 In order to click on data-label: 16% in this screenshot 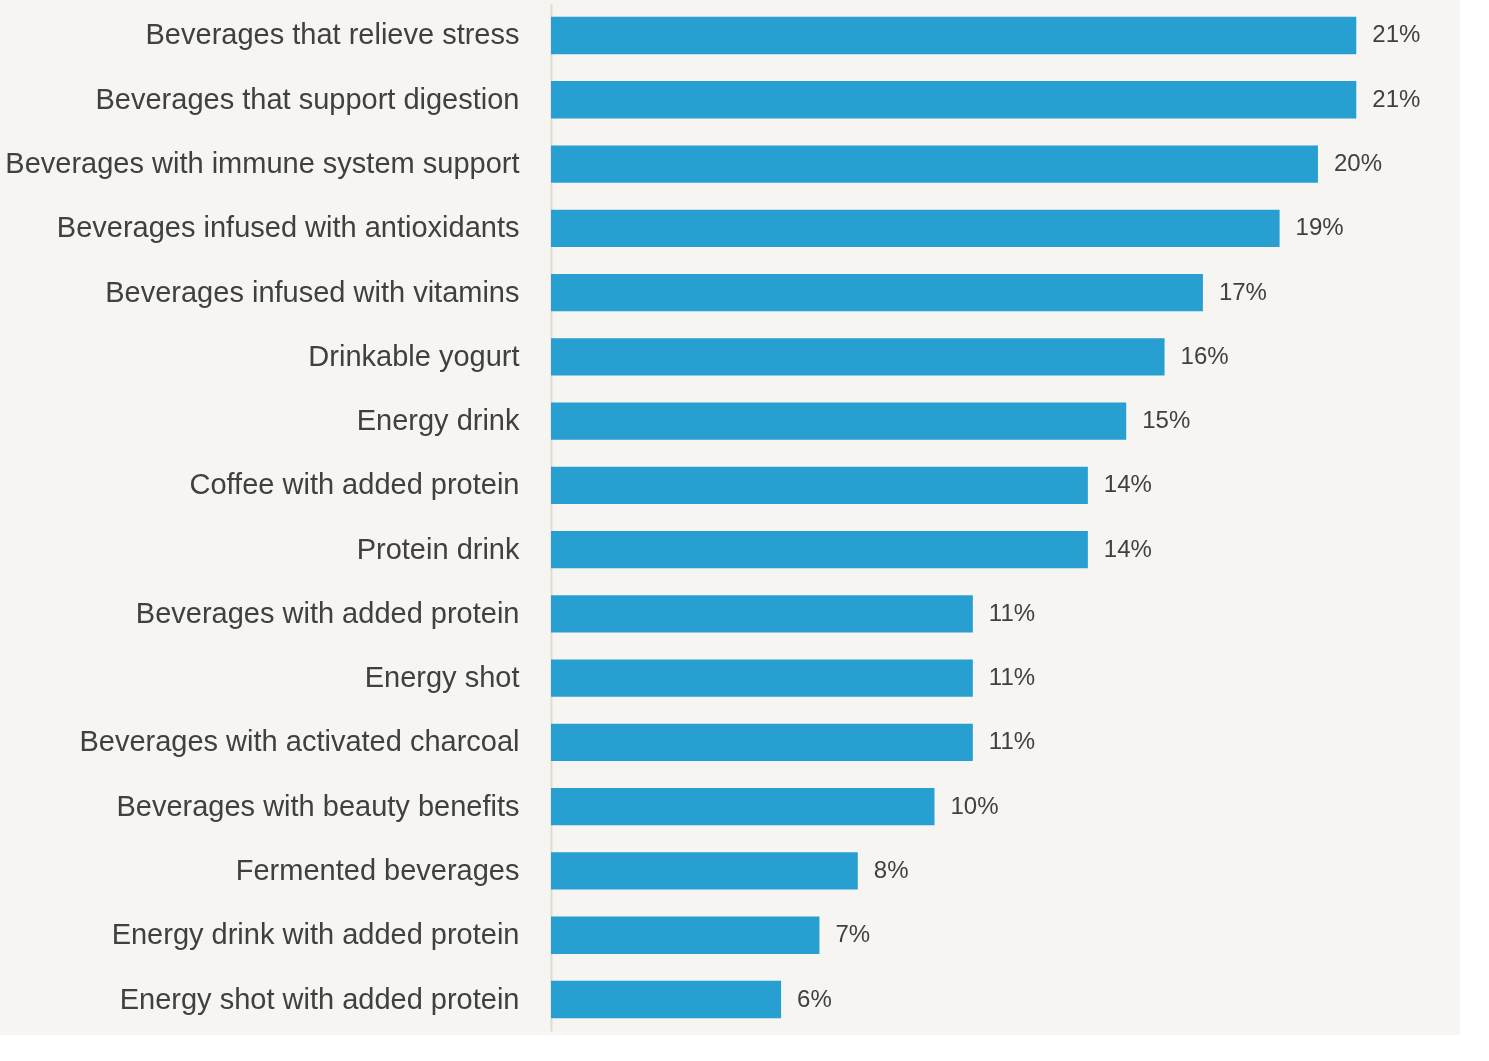, I will do `click(1204, 355)`.